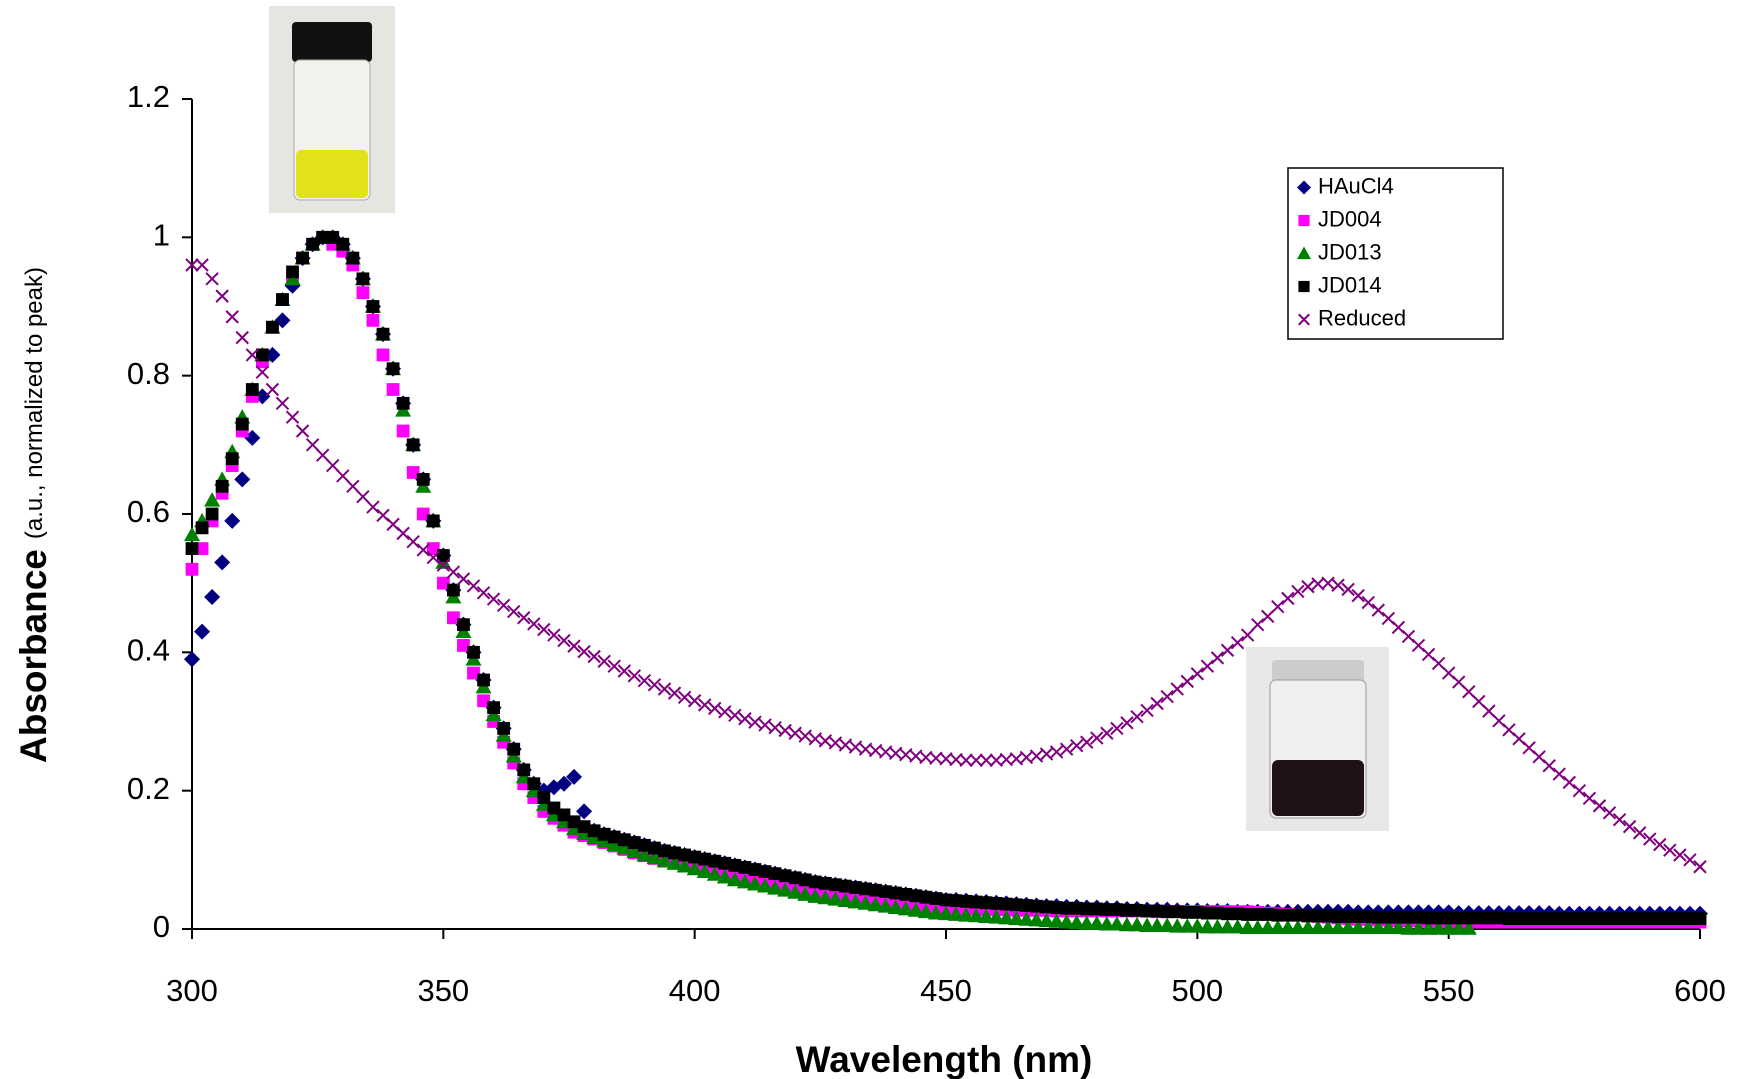 This screenshot has width=1739, height=1079. I want to click on x-tick-label: 450, so click(946, 990).